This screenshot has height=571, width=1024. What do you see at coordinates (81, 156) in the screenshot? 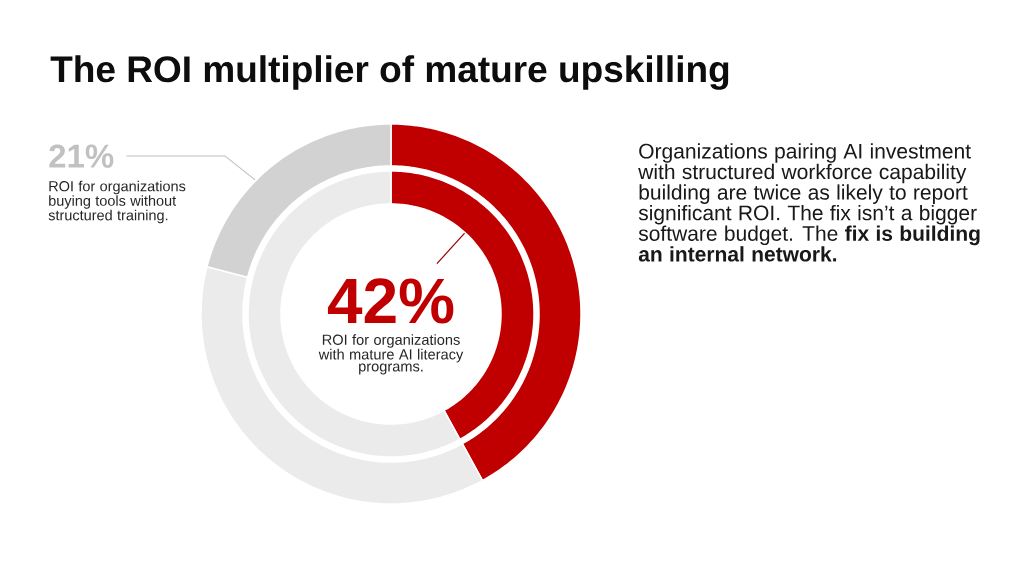
I see `data-label: 21%` at bounding box center [81, 156].